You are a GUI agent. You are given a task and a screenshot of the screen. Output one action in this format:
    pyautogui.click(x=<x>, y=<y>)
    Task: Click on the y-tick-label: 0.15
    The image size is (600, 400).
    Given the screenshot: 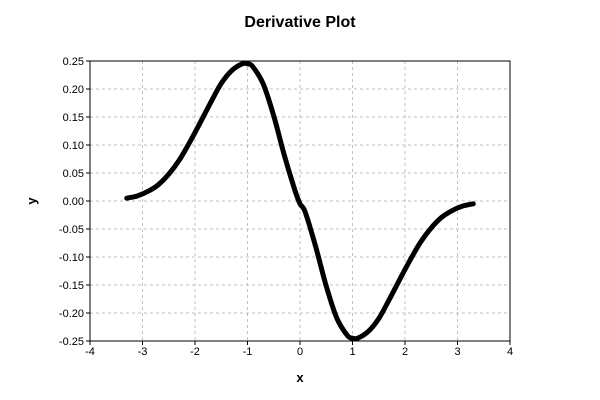 What is the action you would take?
    pyautogui.click(x=73, y=118)
    